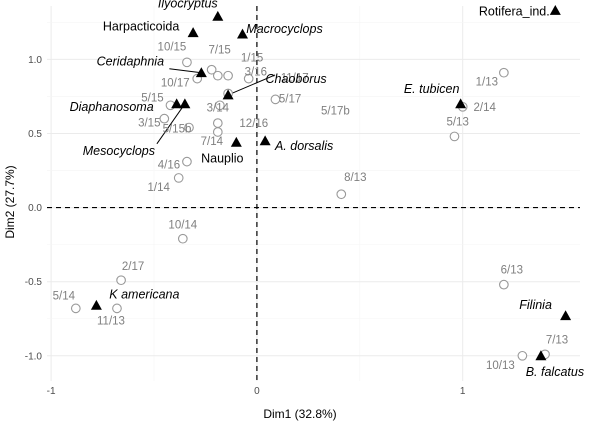 This screenshot has height=430, width=589. I want to click on y-axis-title: Dim2 (27.7%), so click(10, 201).